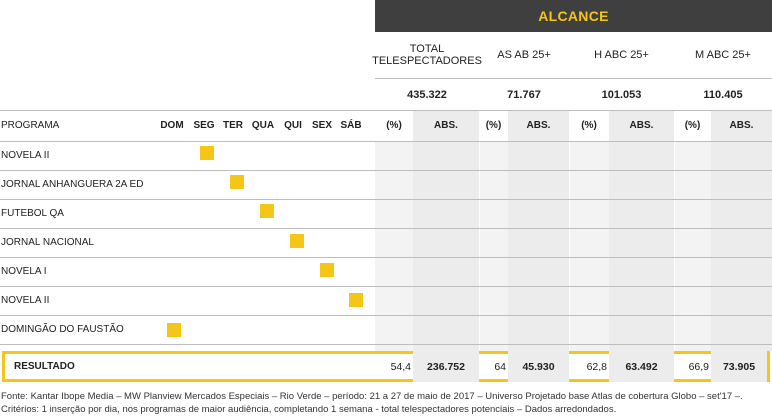  Describe the element at coordinates (621, 55) in the screenshot. I see `col-header-h-abc: H ABC 25+` at that location.